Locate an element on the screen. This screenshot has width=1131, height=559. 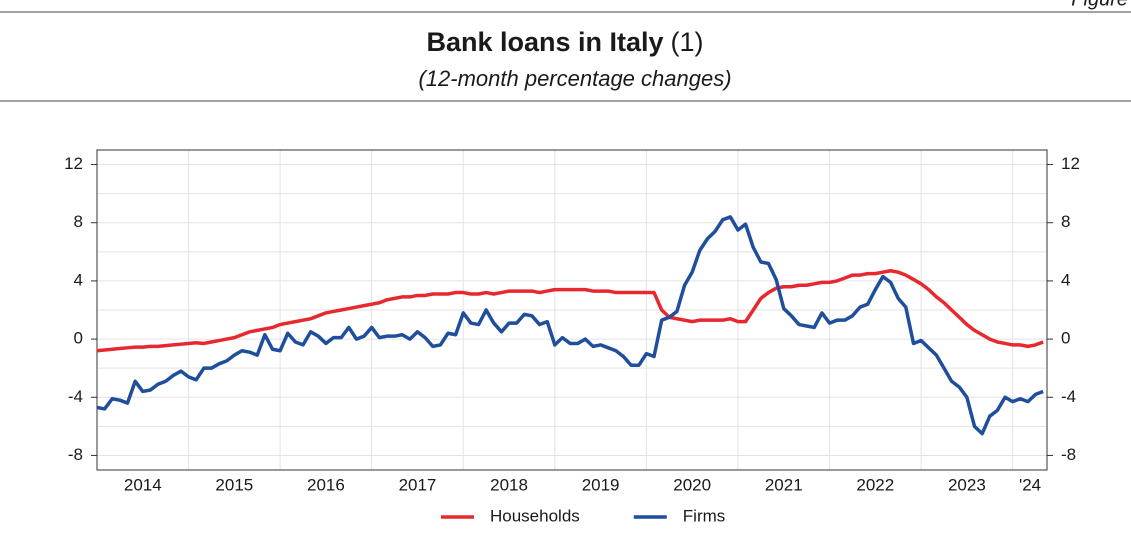
y2-tick-label: 4 is located at coordinates (1065, 279).